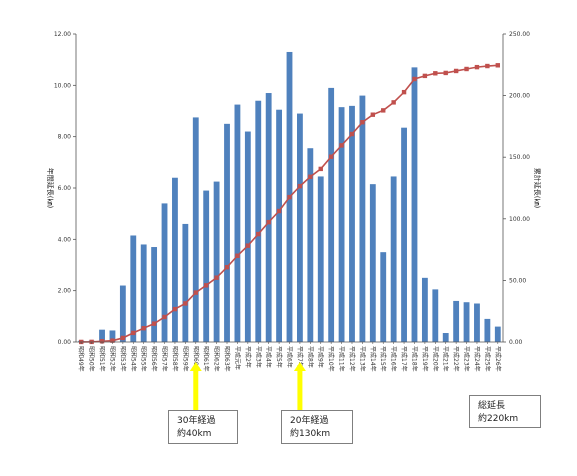 Image resolution: width=577 pixels, height=476 pixels. Describe the element at coordinates (247, 387) in the screenshot. I see `annotation-arrows` at that location.